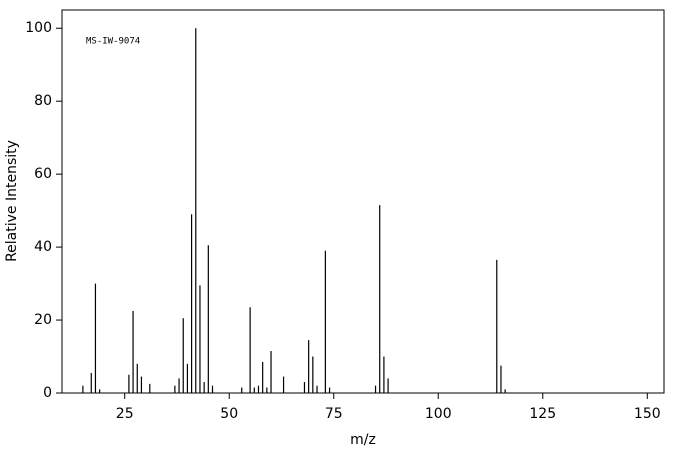 The height and width of the screenshot is (455, 676). I want to click on y-tick-label: 40, so click(43, 247).